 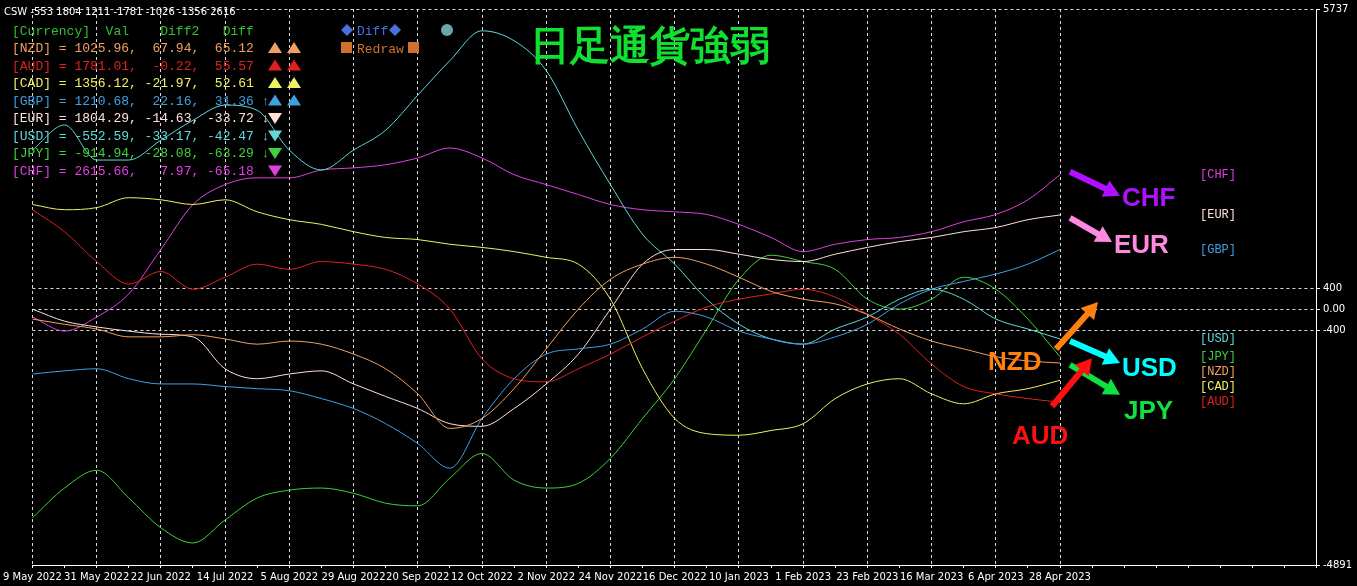 I want to click on y-tick-label: 5737, so click(x=1335, y=8).